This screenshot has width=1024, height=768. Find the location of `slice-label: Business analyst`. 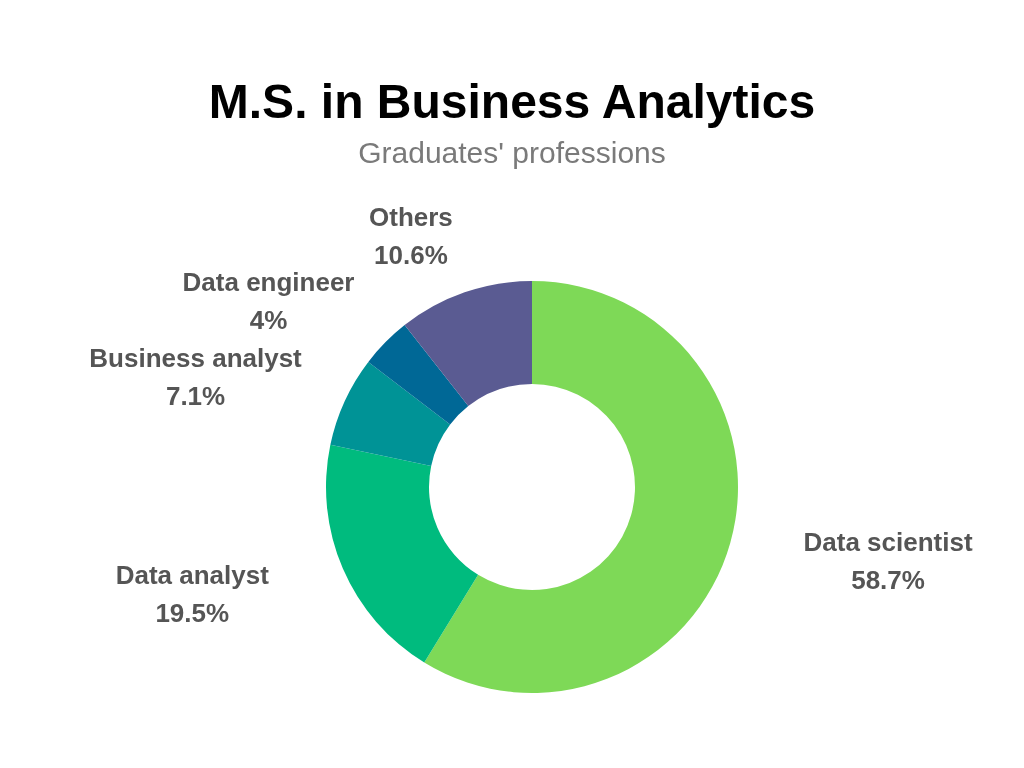

slice-label: Business analyst is located at coordinates (196, 357).